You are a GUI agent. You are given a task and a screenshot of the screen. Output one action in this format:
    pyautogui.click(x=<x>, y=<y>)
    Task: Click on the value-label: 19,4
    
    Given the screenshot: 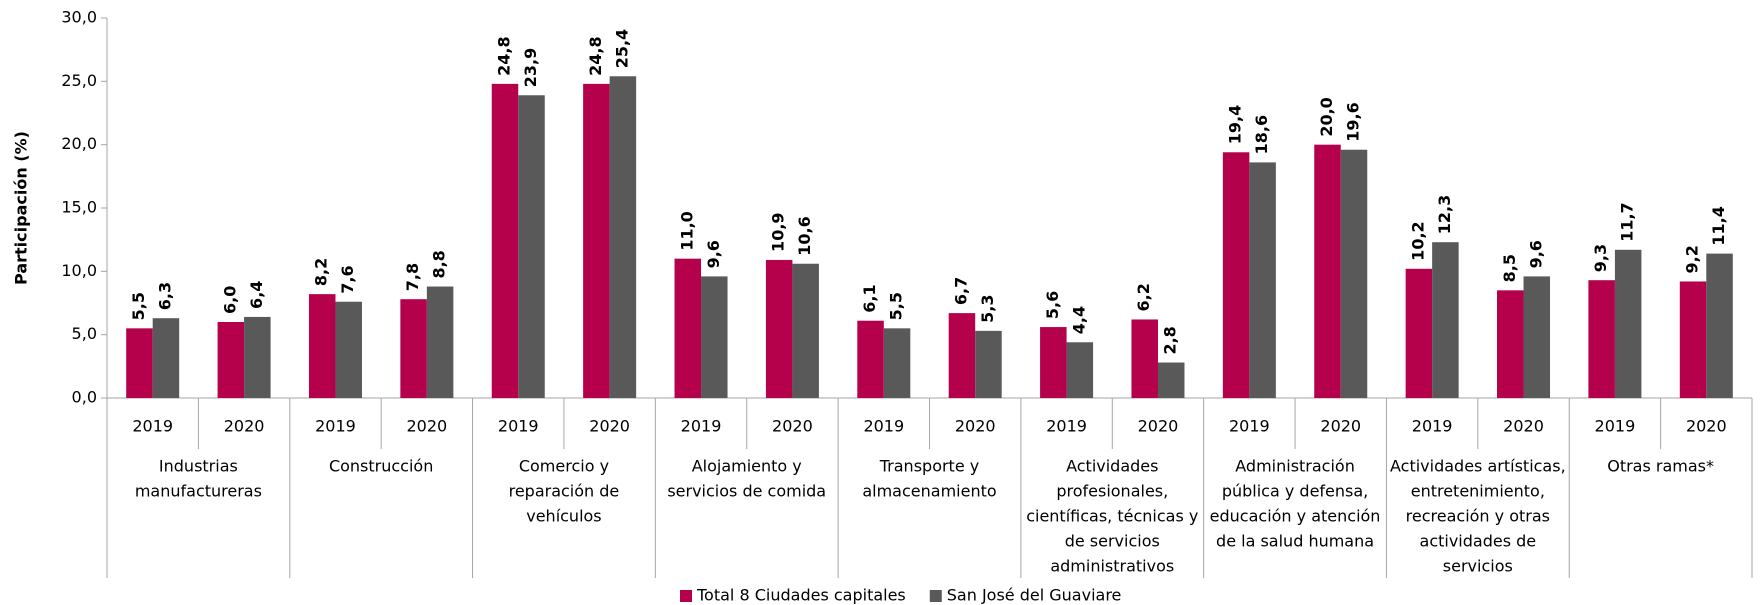 What is the action you would take?
    pyautogui.click(x=1235, y=124)
    